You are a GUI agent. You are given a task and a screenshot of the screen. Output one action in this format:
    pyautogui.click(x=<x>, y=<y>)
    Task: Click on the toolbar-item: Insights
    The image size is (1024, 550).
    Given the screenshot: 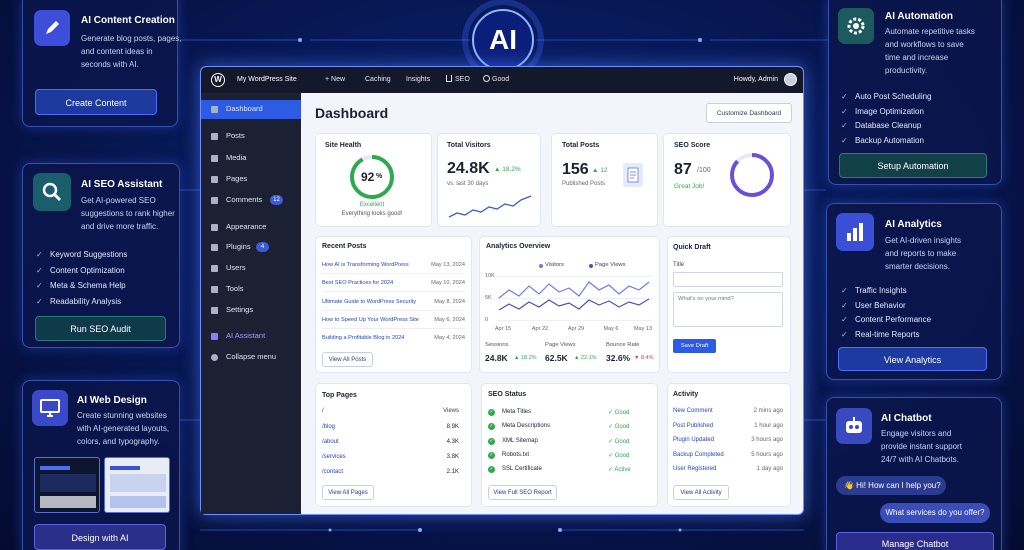 What is the action you would take?
    pyautogui.click(x=418, y=79)
    